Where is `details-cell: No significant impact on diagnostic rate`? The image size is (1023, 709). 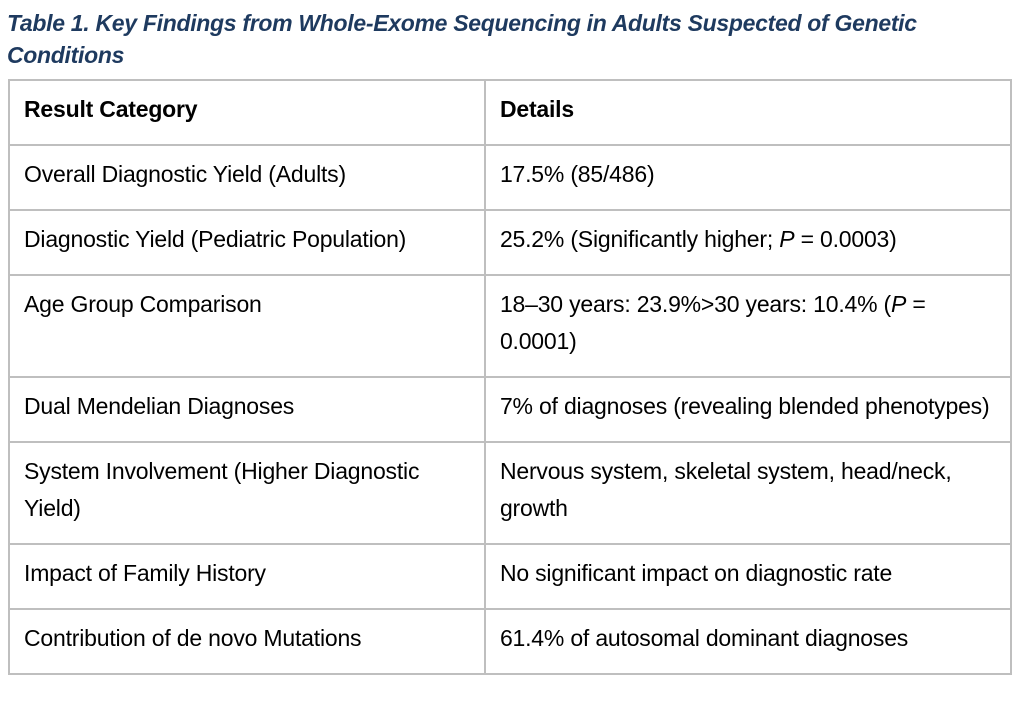 details-cell: No significant impact on diagnostic rate is located at coordinates (748, 577).